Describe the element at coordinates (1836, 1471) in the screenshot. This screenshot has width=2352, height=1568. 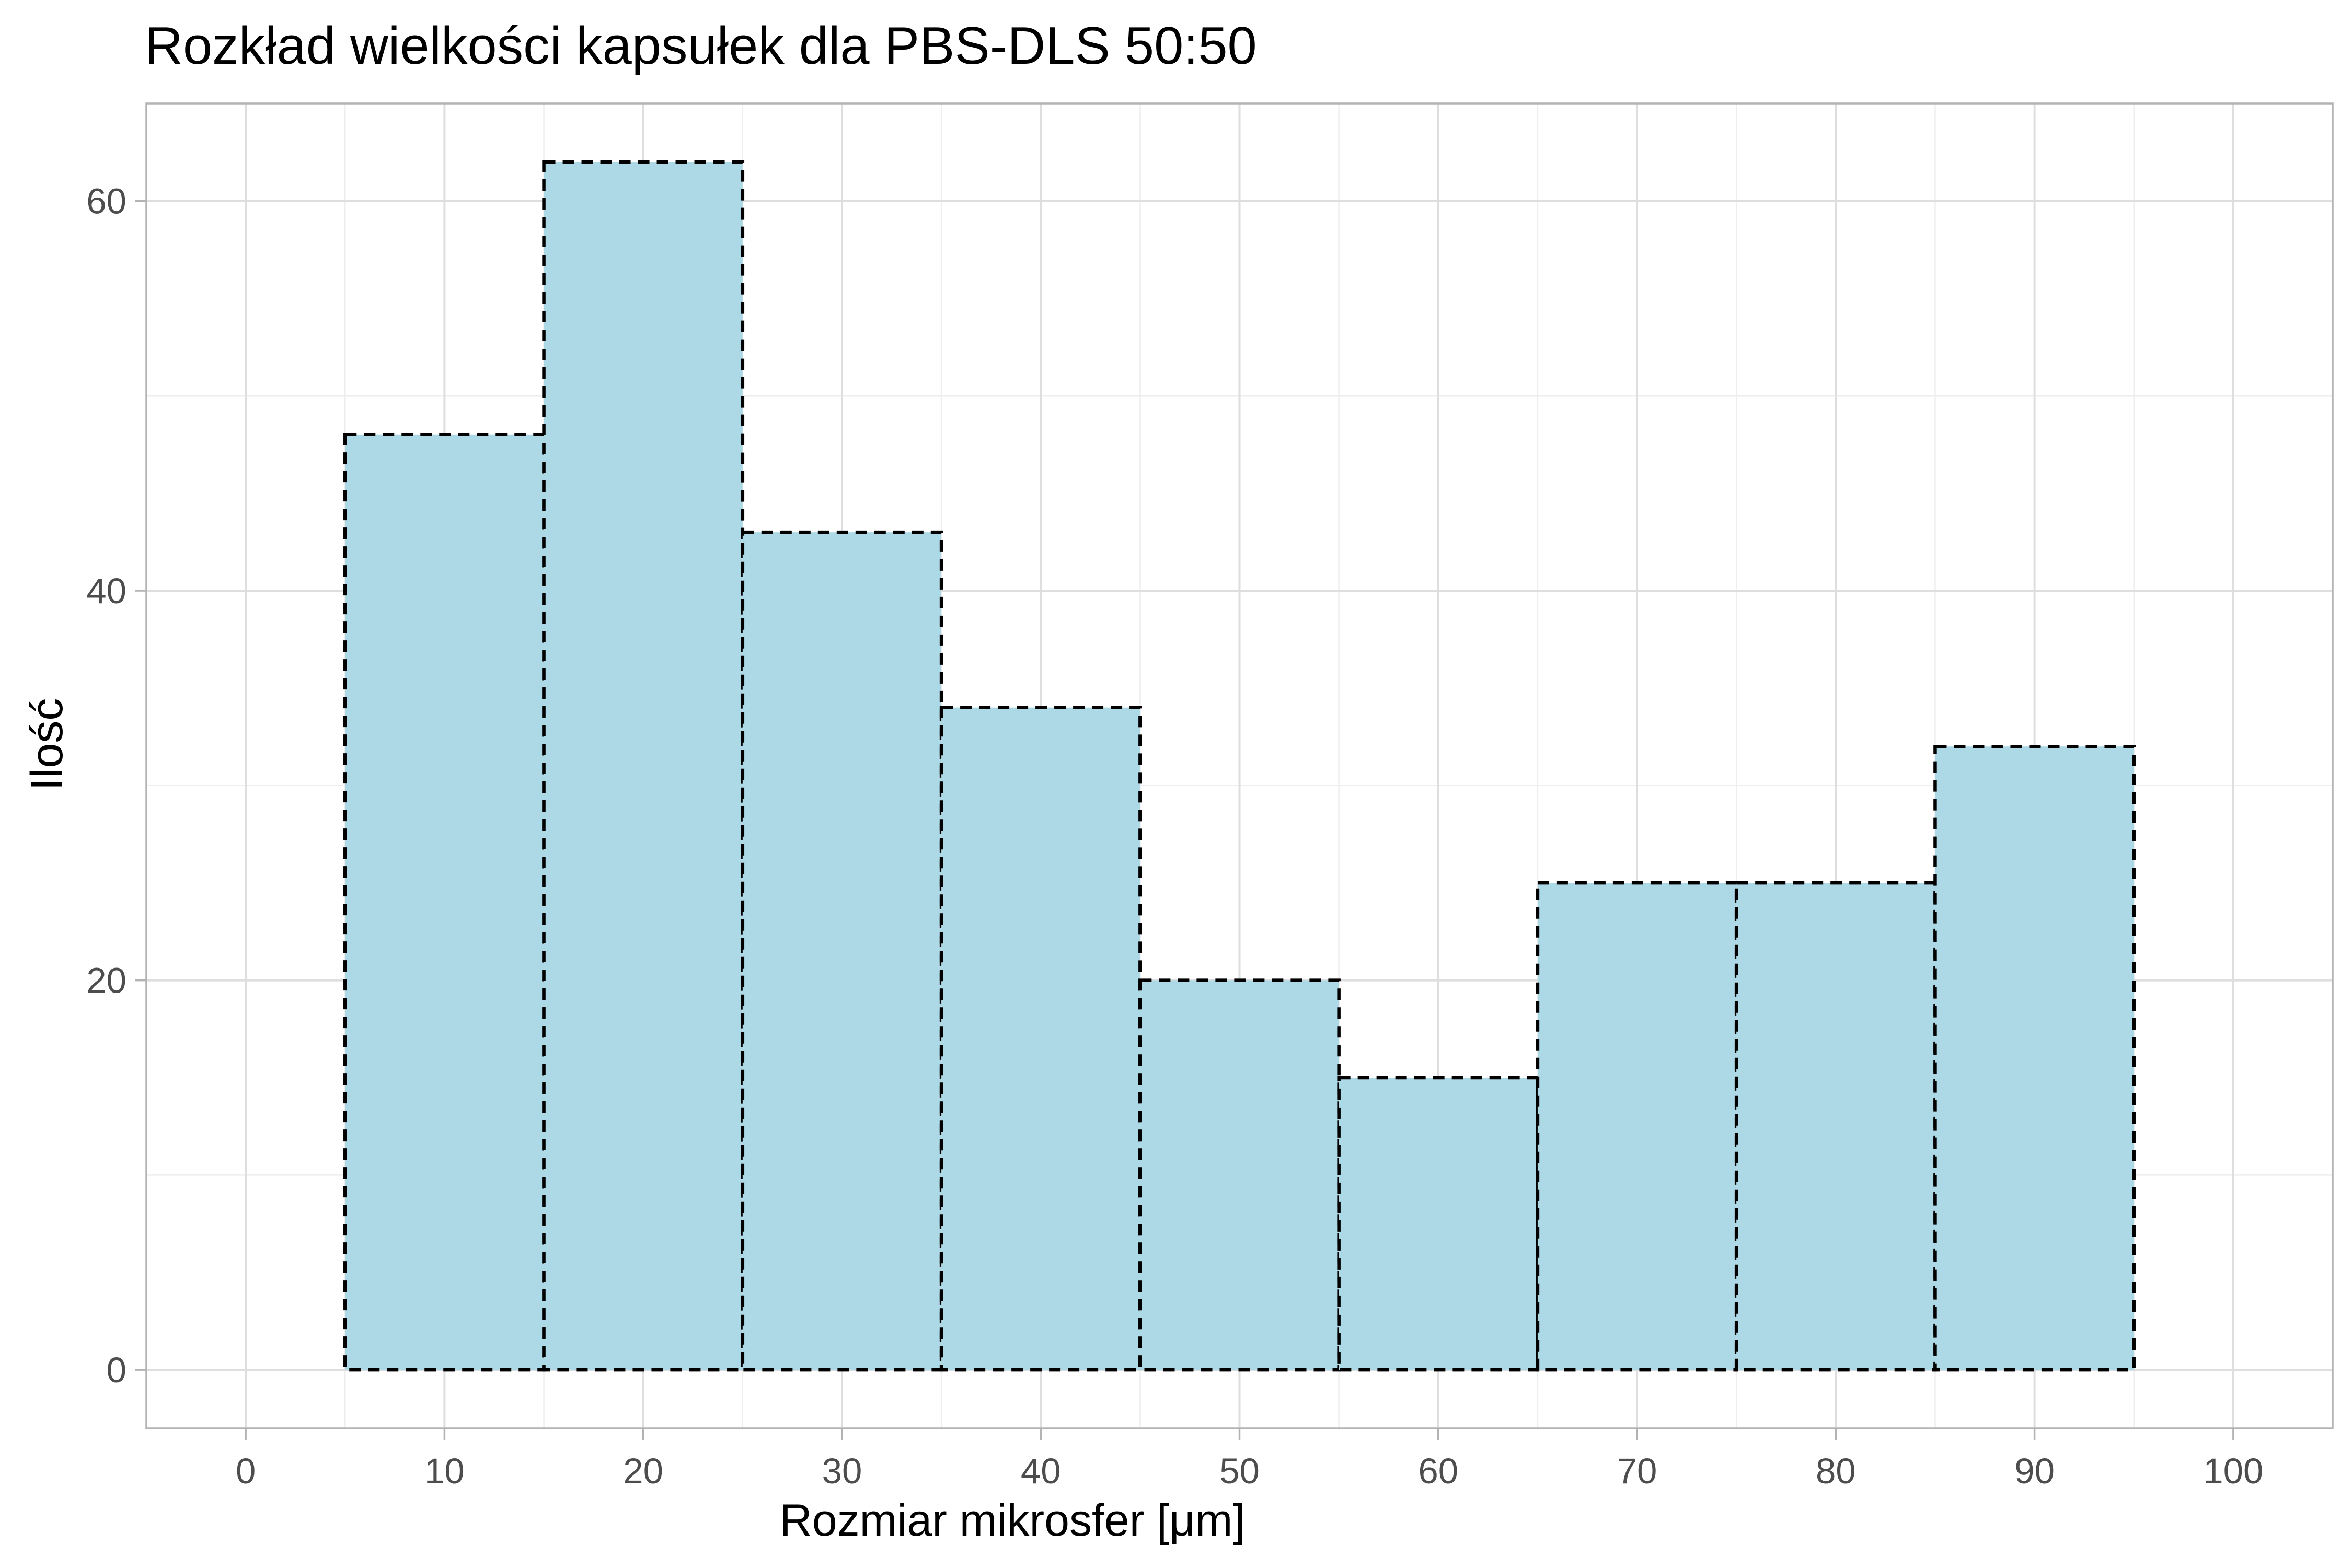
I see `x-tick-label: 80` at that location.